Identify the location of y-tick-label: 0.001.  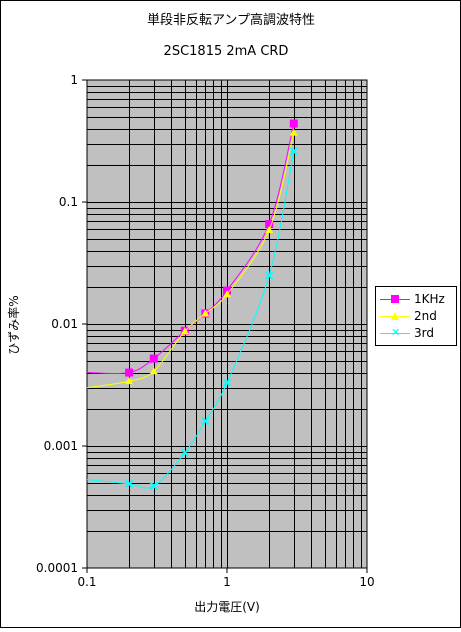
(61, 446).